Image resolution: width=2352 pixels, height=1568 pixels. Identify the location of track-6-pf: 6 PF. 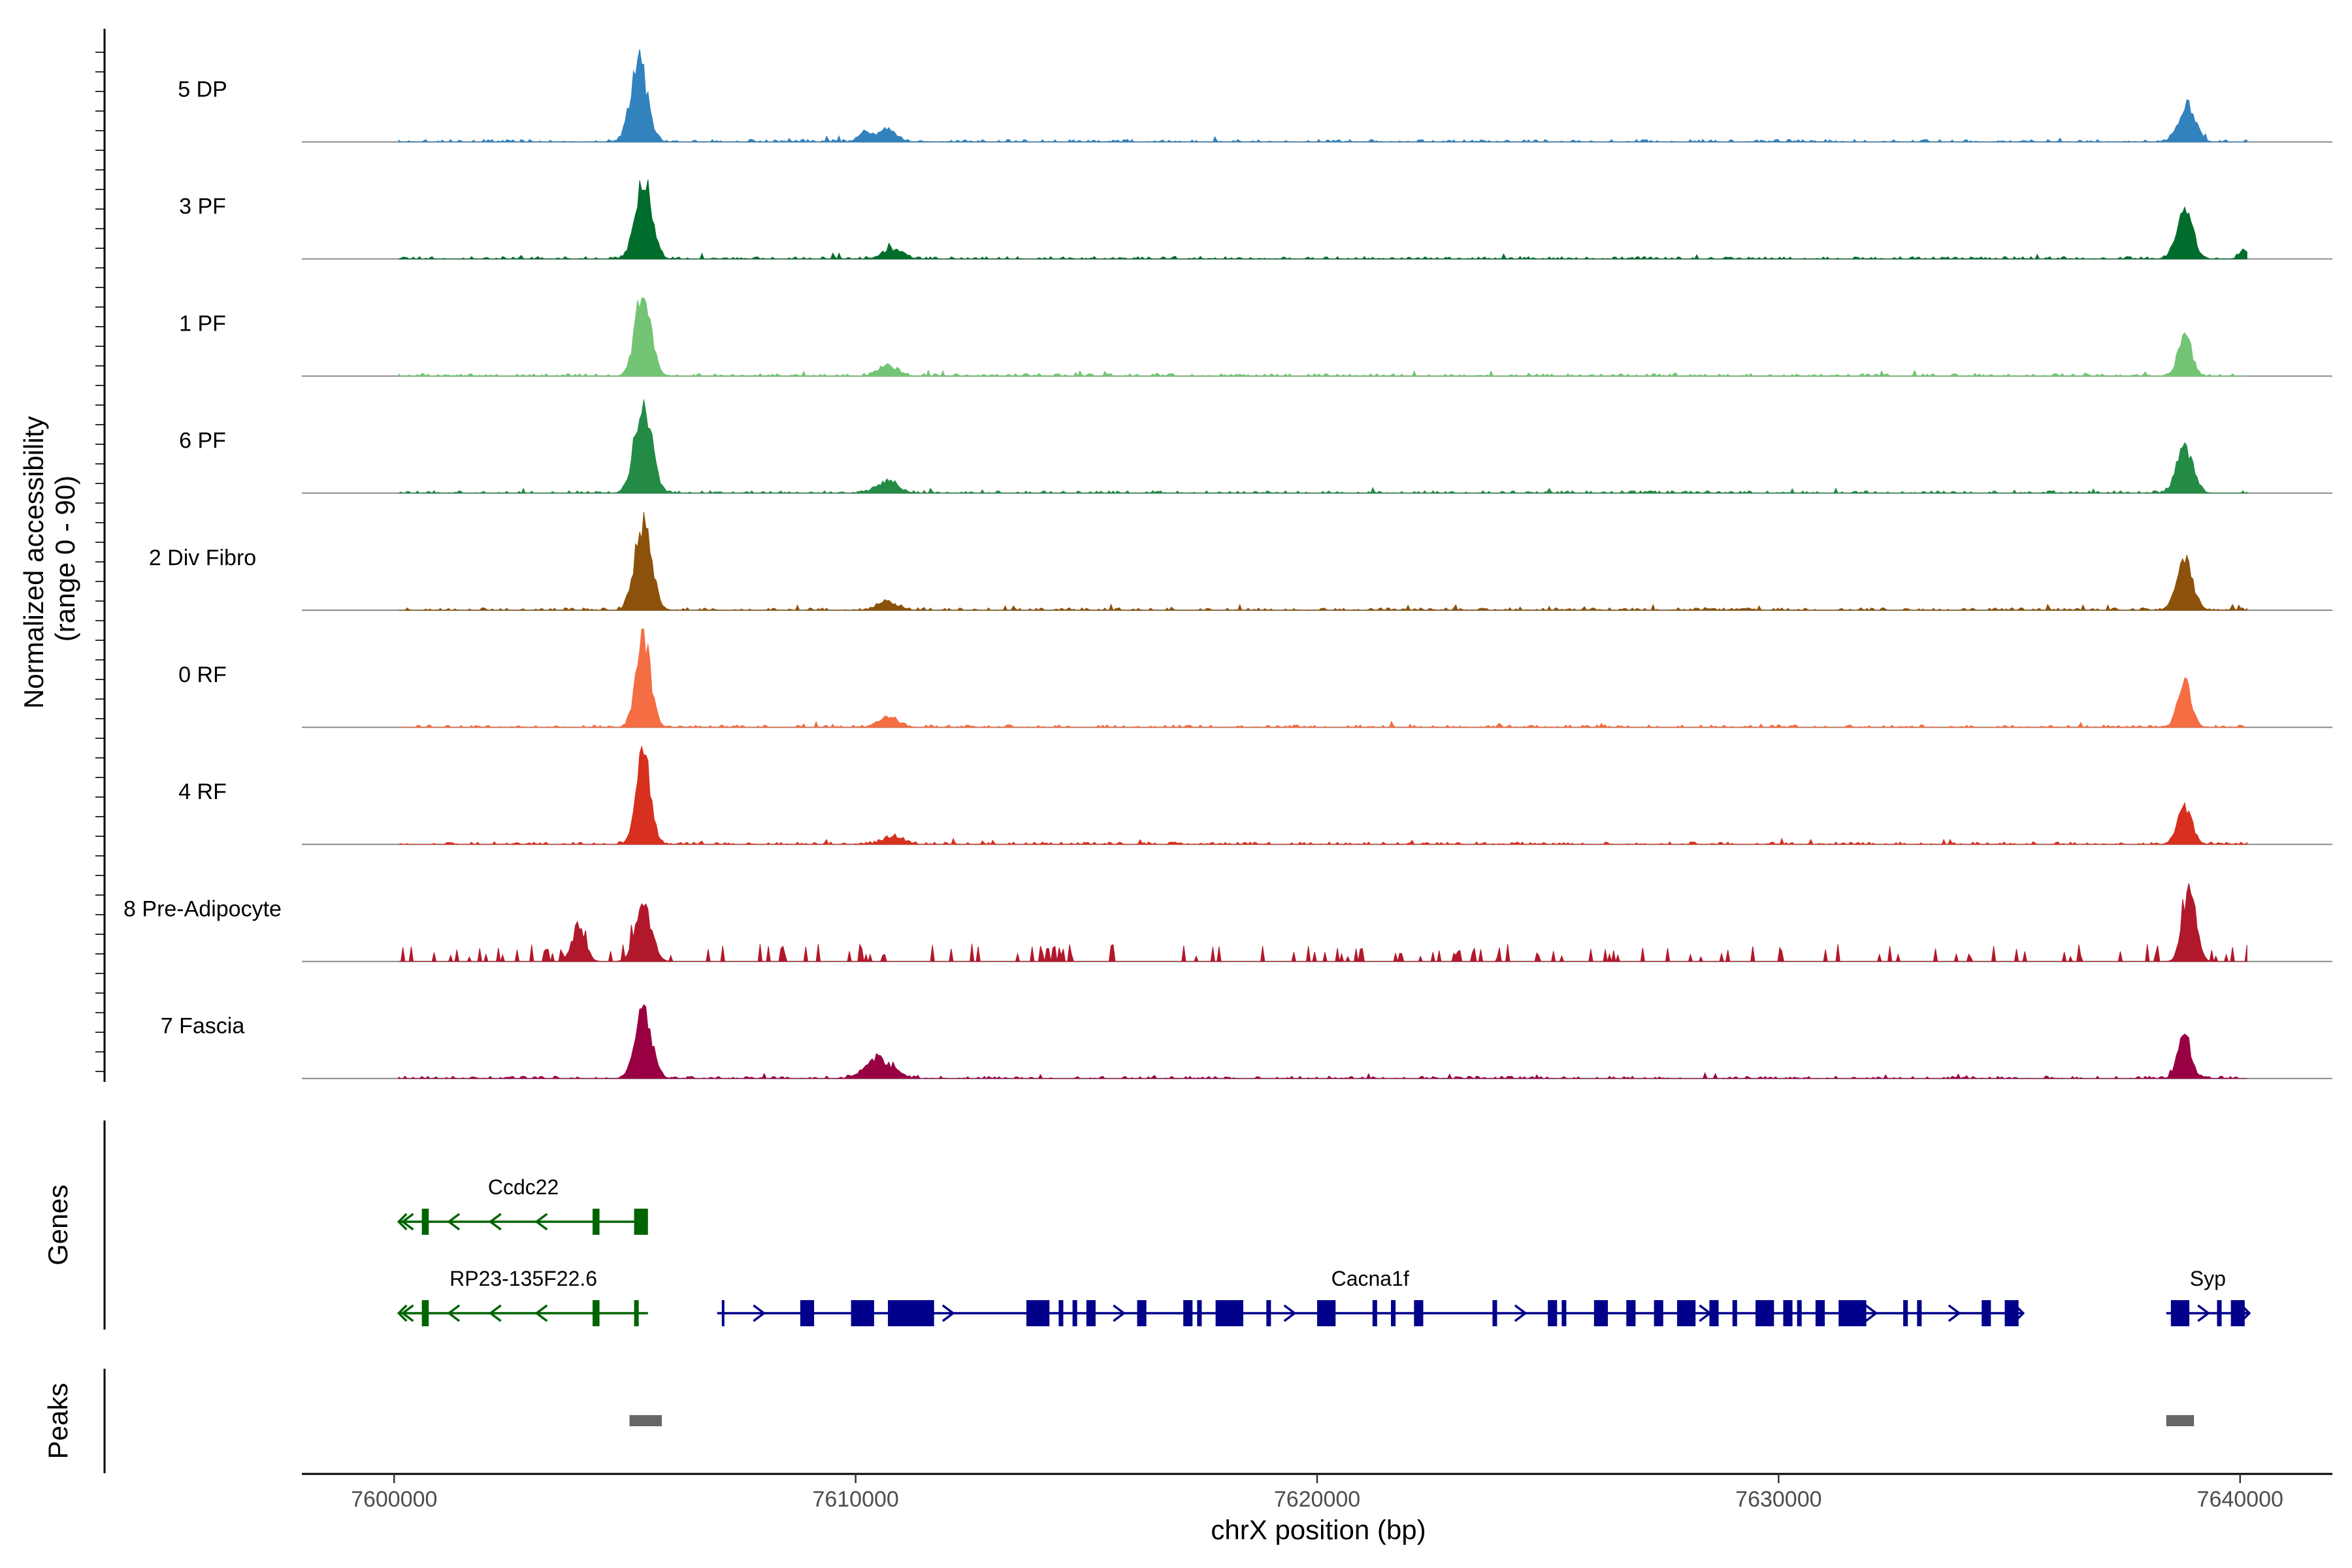
(1255, 446).